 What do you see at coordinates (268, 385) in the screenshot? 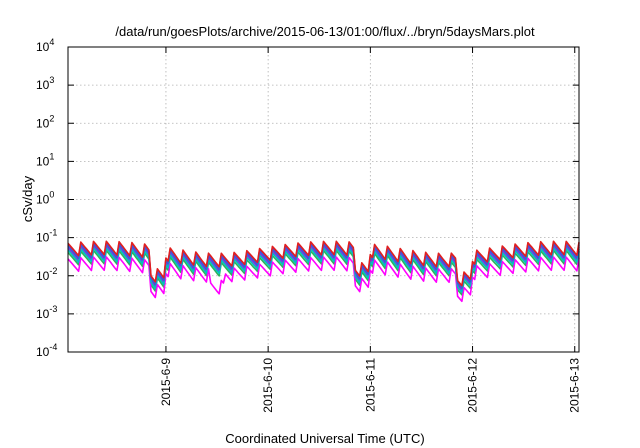
I see `x-tick-label: 2015-6-10` at bounding box center [268, 385].